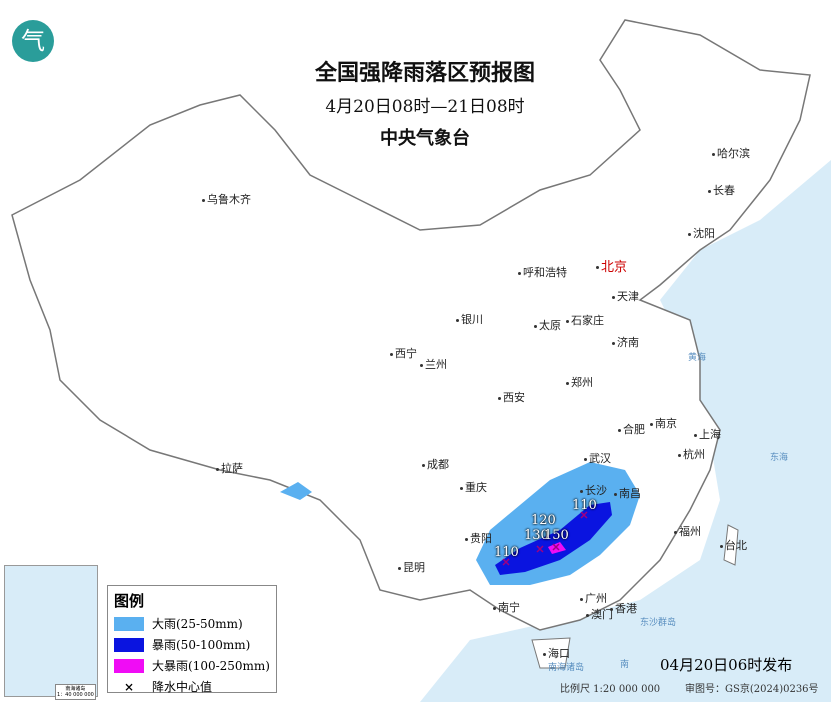 This screenshot has height=702, width=831. I want to click on south-china-sea-inset: 南海诸岛 1：40 000 000, so click(51, 632).